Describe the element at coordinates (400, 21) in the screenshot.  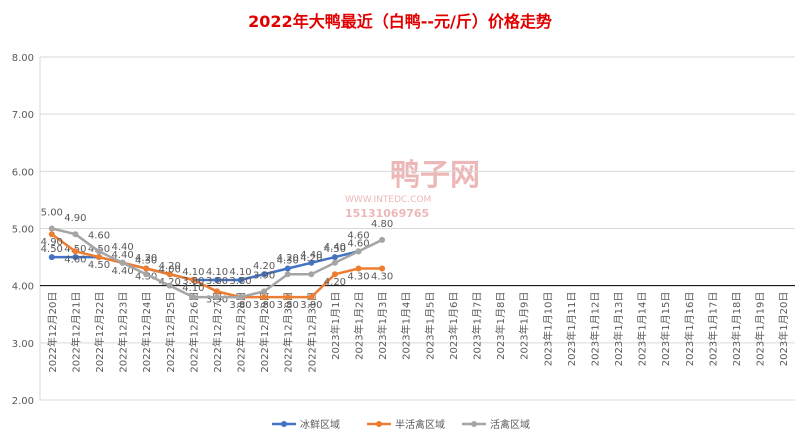
I see `chart-title: 2022年大鸭最近（白鸭--元/斤）价格走势` at that location.